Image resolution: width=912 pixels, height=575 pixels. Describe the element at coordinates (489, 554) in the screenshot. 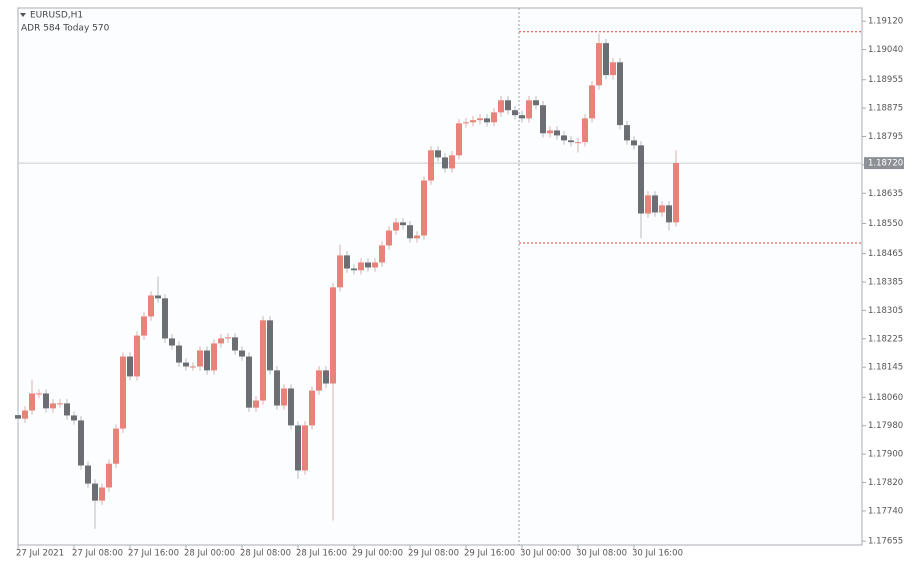

I see `x-tick-label: 29 Jul 16:00` at that location.